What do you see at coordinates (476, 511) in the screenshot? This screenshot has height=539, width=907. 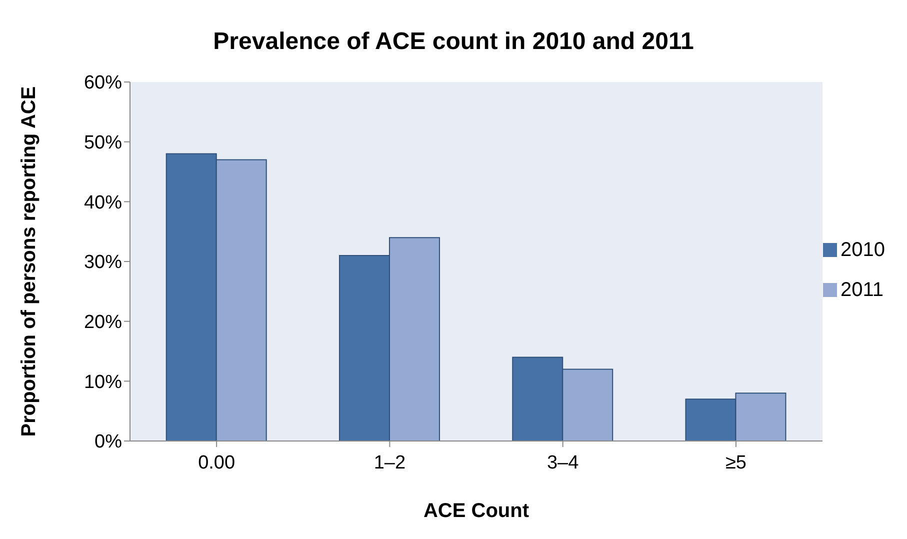 I see `x-axis-title: ACE Count` at bounding box center [476, 511].